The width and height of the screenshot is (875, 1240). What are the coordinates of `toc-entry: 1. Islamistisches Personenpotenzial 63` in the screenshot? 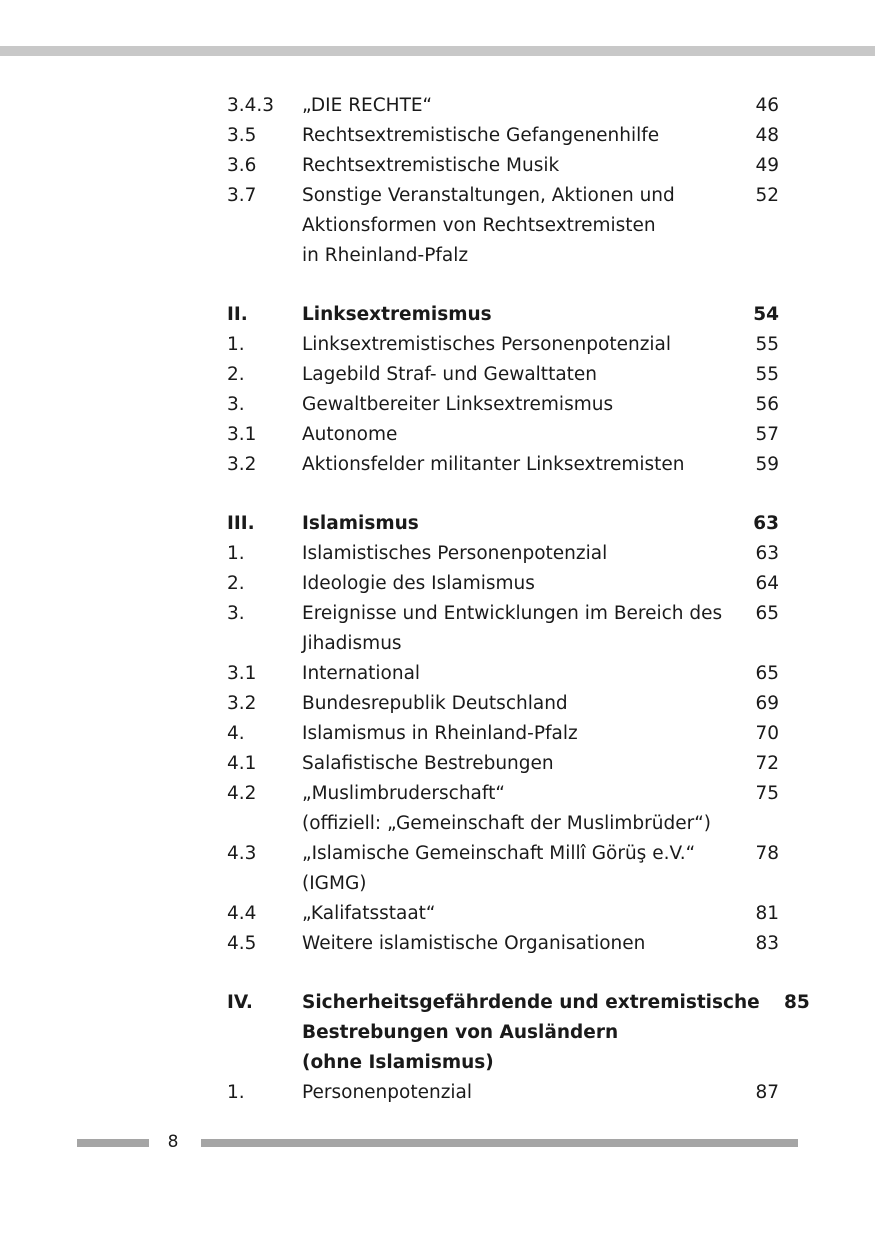 It's located at (503, 554).